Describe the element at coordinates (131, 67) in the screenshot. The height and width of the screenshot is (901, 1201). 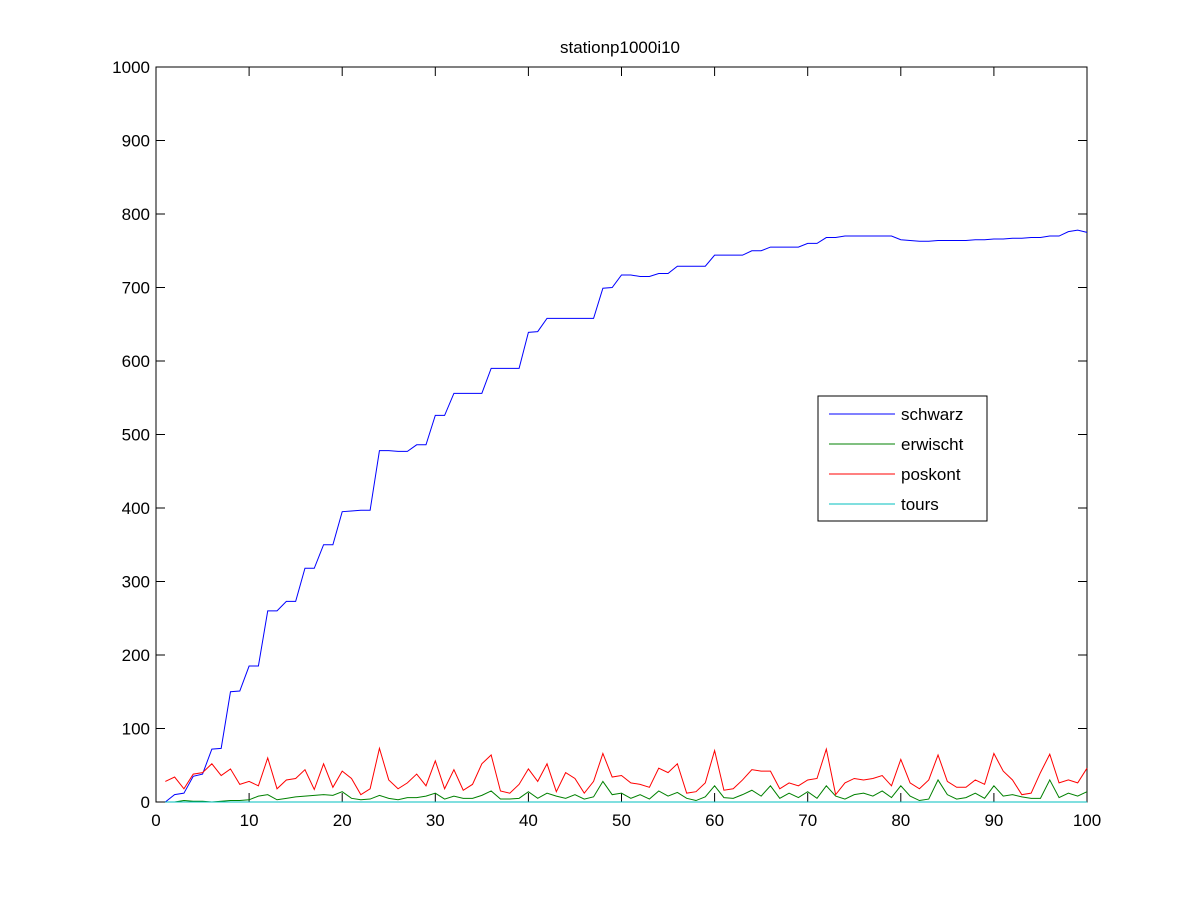
I see `y-tick-label: 1000` at that location.